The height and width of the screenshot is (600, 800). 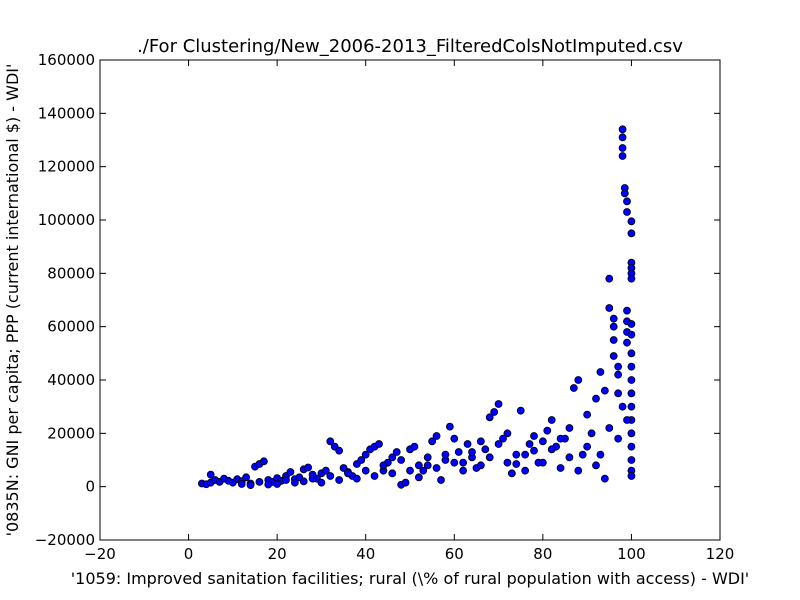 I want to click on x-tick-label: 20, so click(x=277, y=554).